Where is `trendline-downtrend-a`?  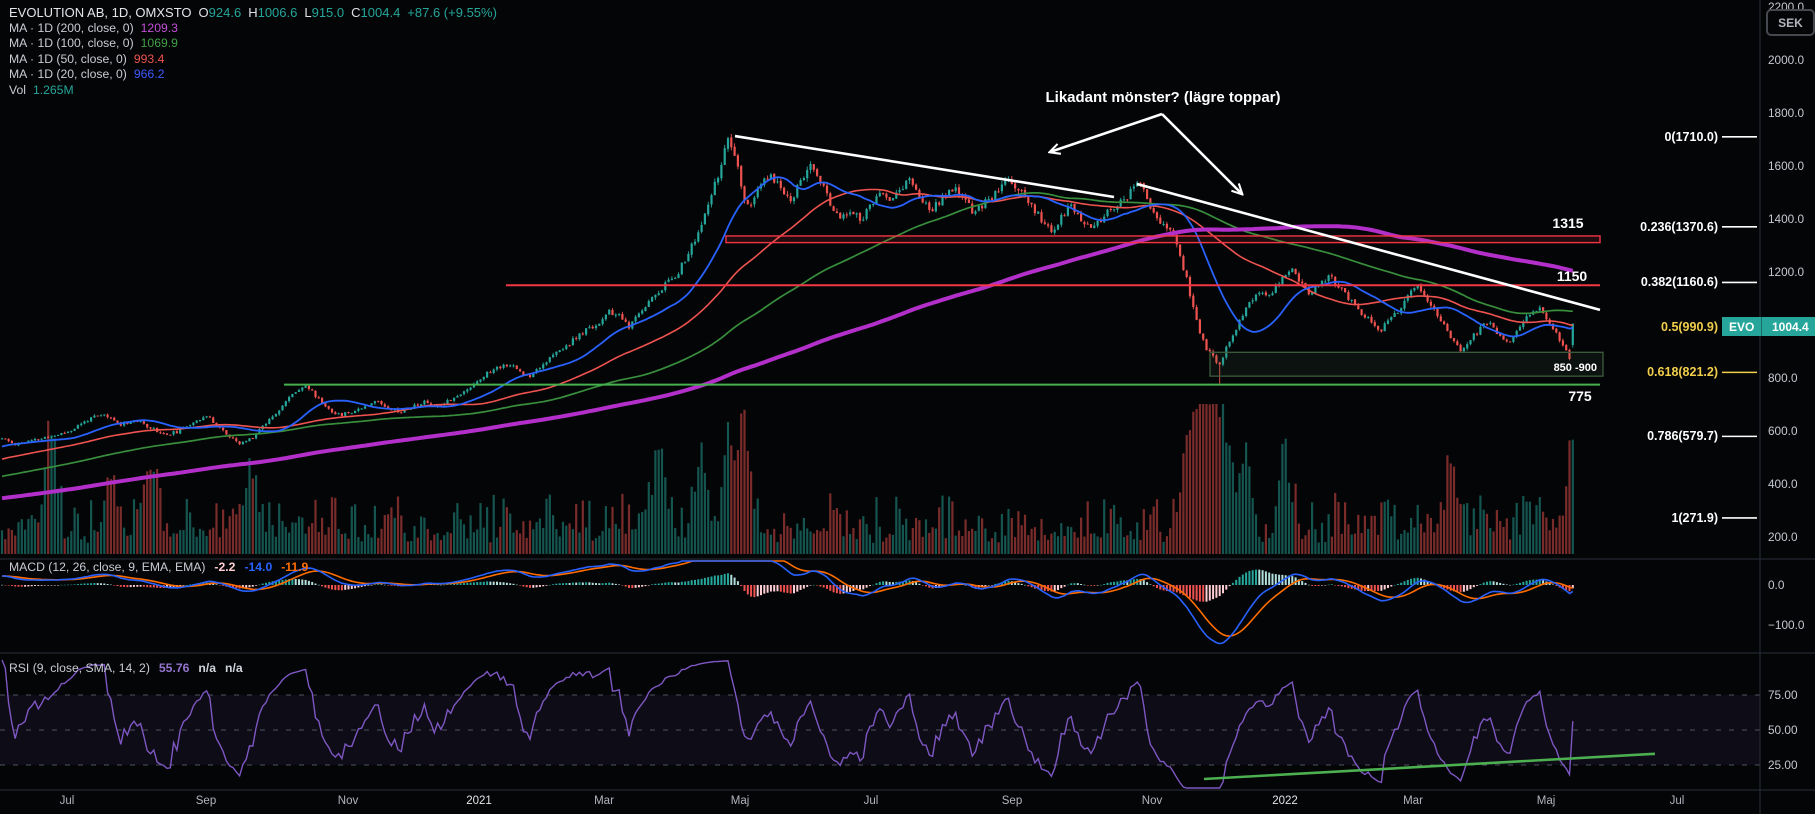 trendline-downtrend-a is located at coordinates (924, 166).